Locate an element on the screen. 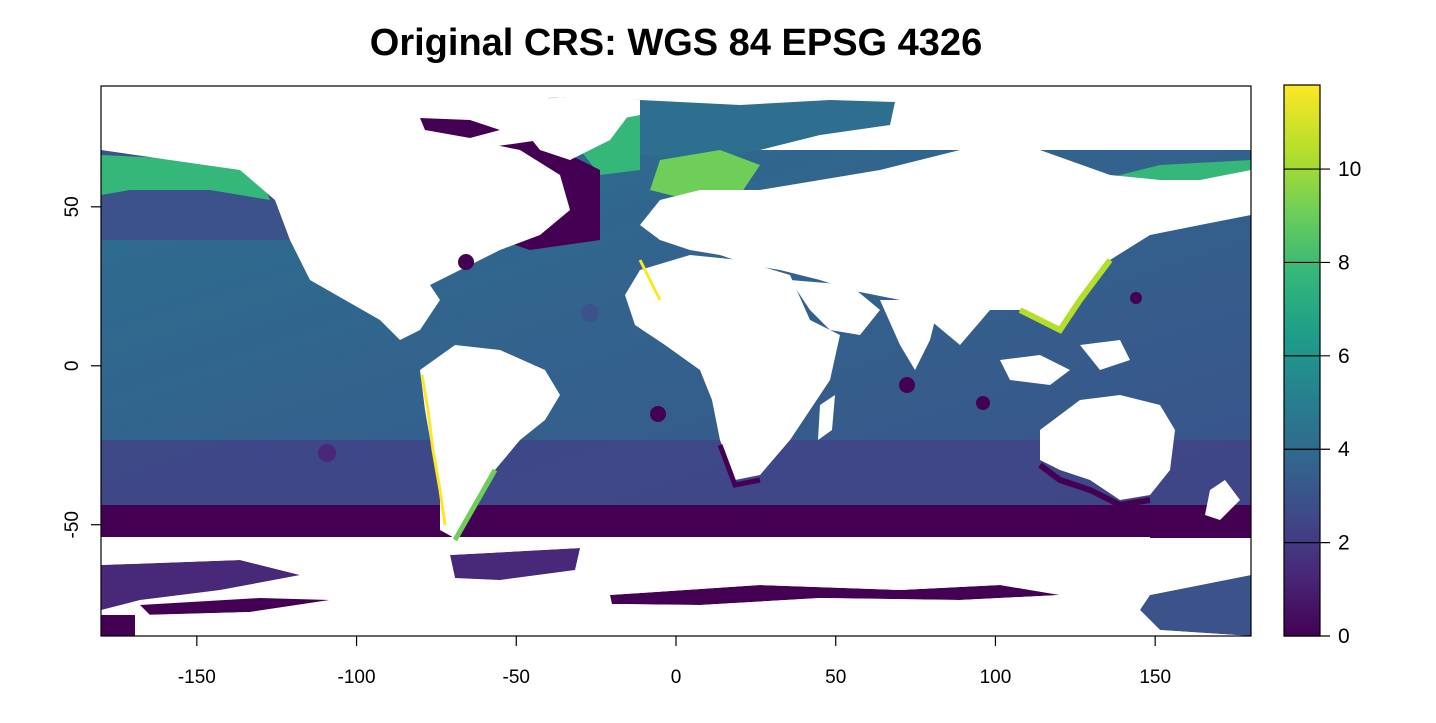  legend-tick-label: 2 is located at coordinates (1344, 543).